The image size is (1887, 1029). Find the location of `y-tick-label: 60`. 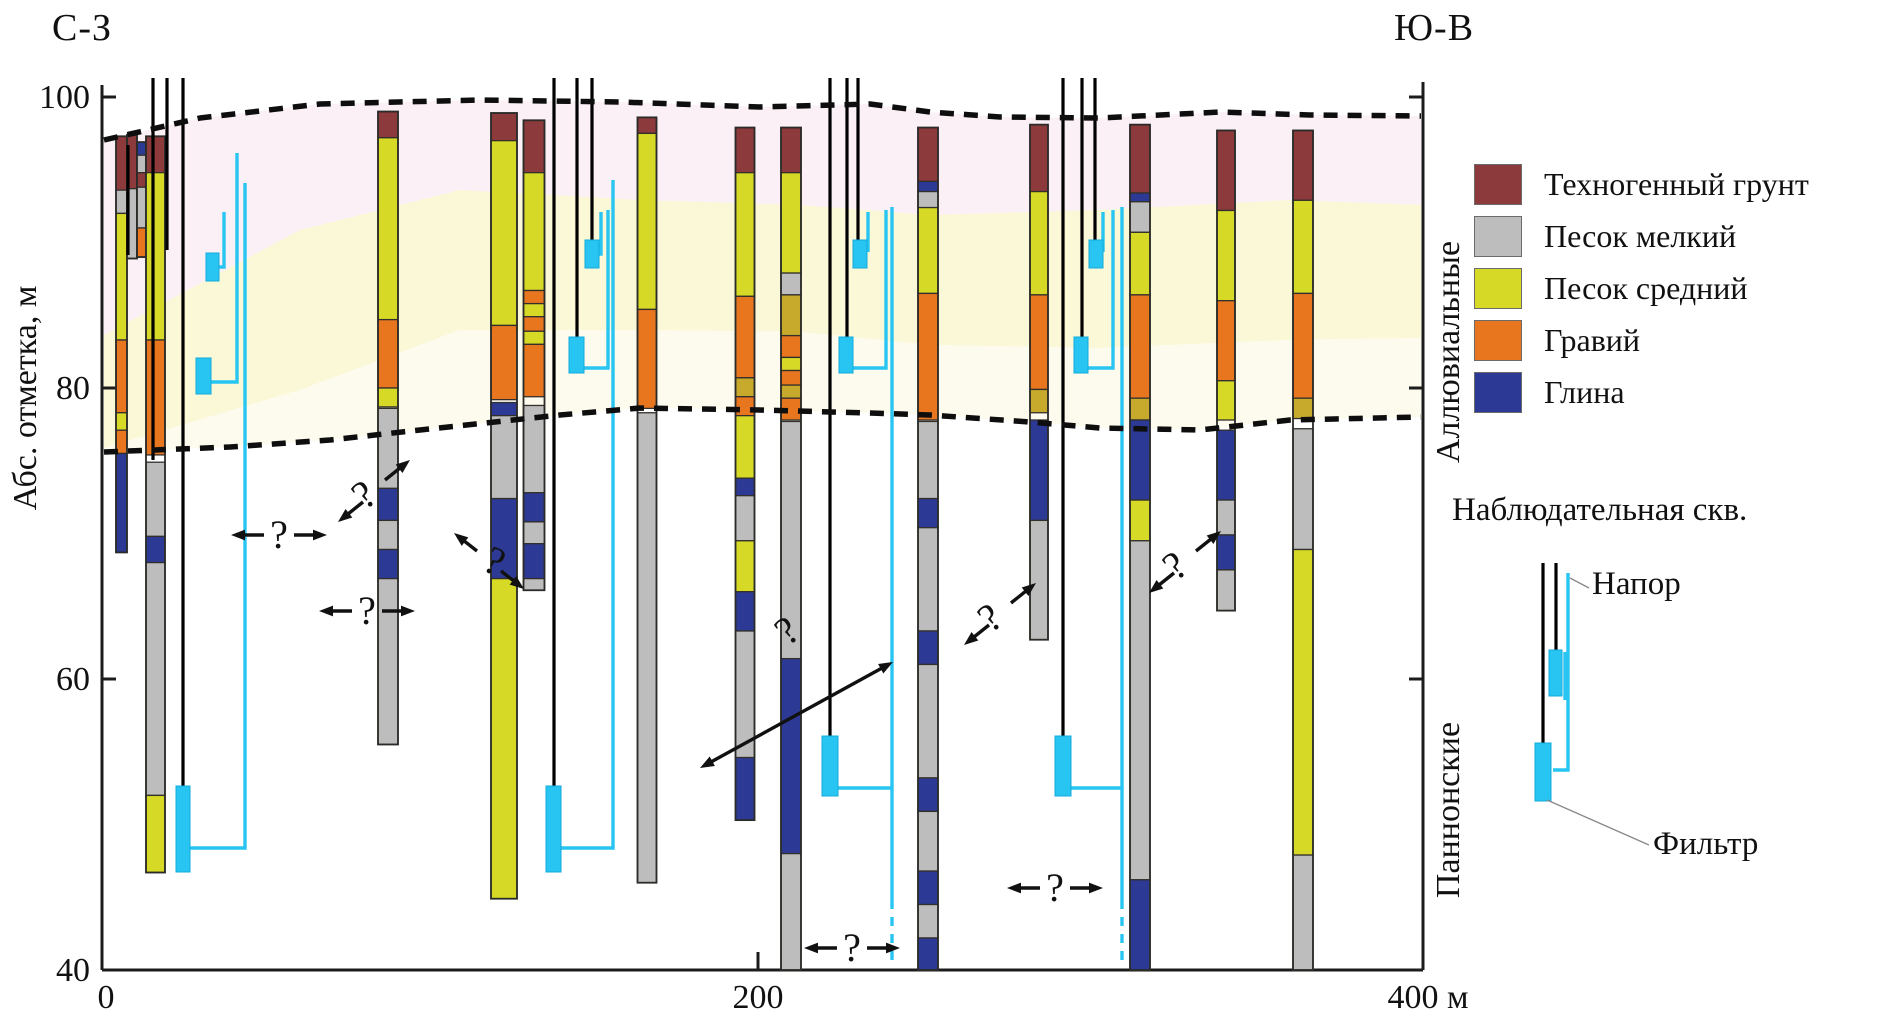

y-tick-label: 60 is located at coordinates (73, 679).